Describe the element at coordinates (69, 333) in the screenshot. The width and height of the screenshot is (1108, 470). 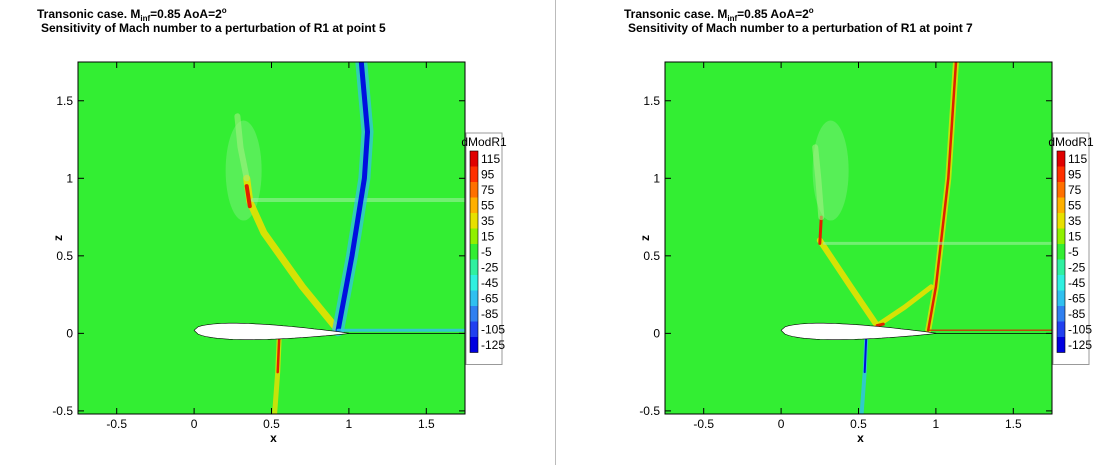
I see `y-tick-label: 0` at that location.